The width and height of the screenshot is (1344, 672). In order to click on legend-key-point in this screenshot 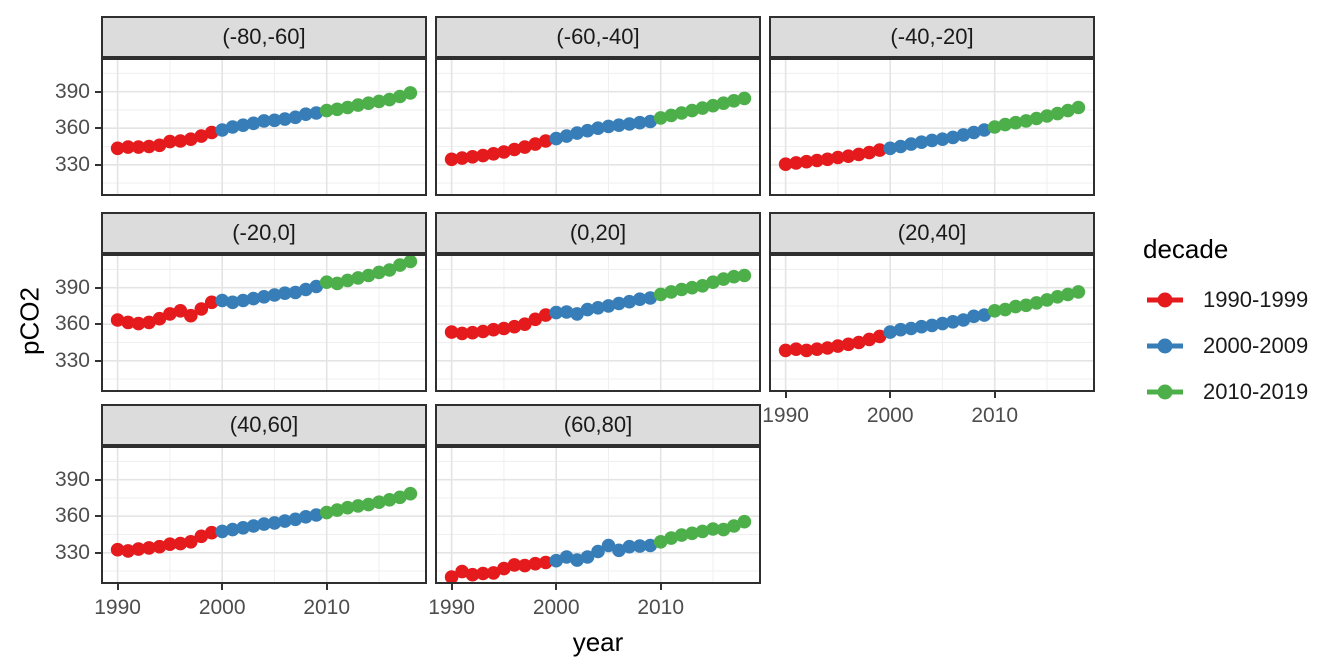, I will do `click(1165, 346)`.